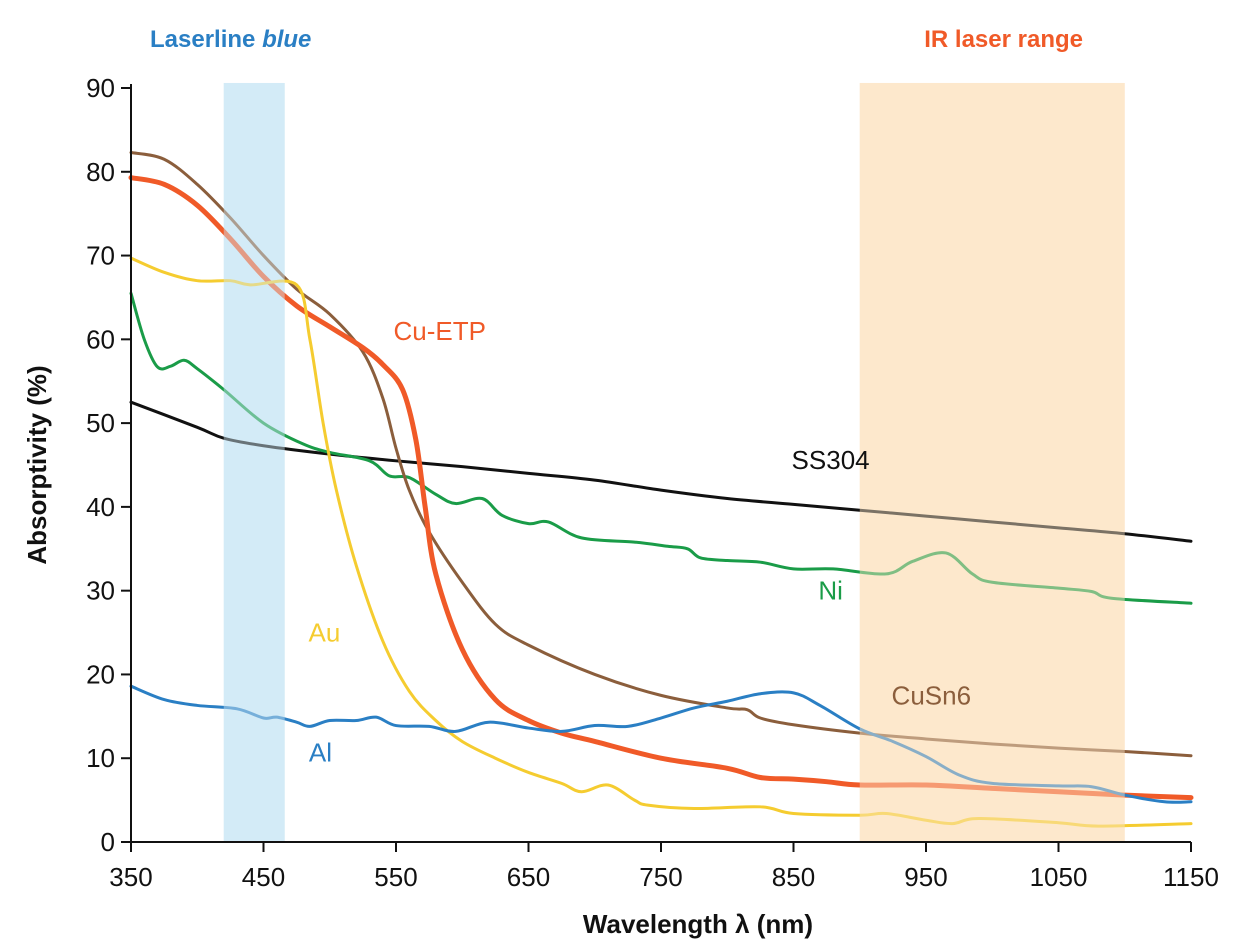 This screenshot has height=947, width=1237. Describe the element at coordinates (100, 339) in the screenshot. I see `y-tick-label: 60` at that location.